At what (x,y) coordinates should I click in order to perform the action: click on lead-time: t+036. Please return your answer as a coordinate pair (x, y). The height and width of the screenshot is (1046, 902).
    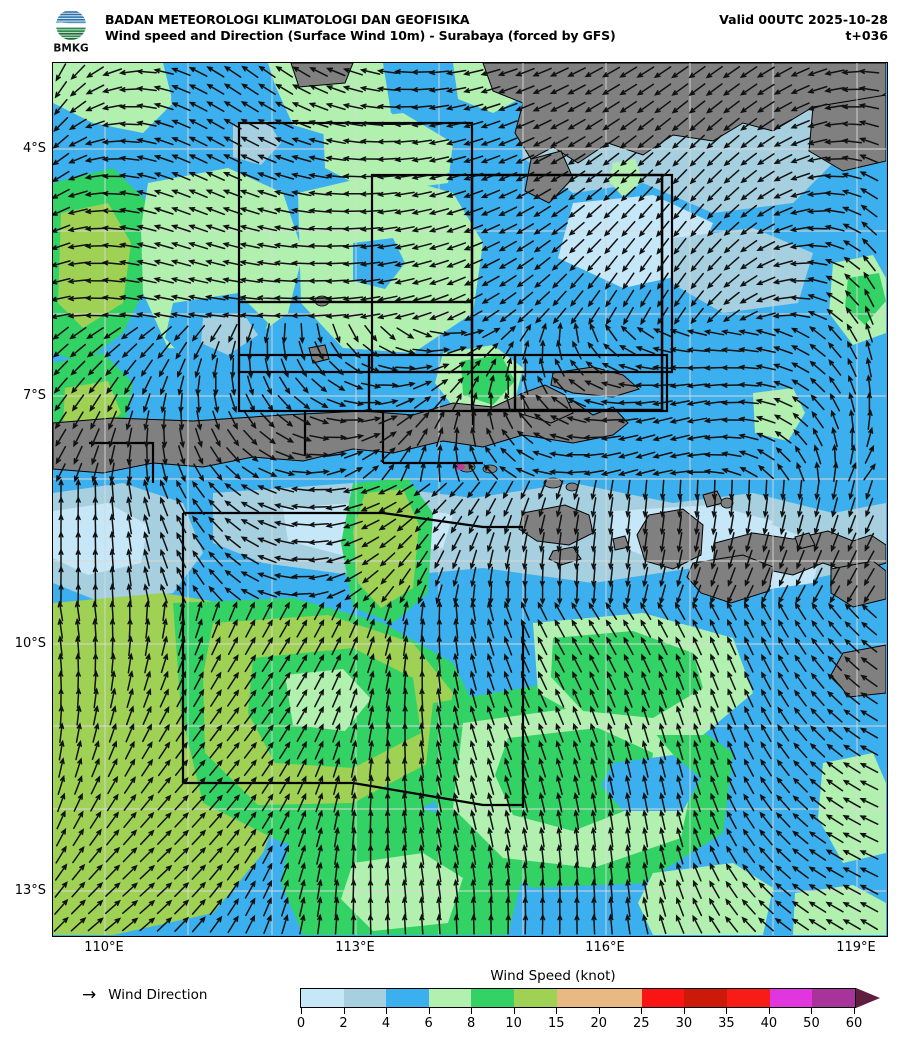
    Looking at the image, I should click on (866, 35).